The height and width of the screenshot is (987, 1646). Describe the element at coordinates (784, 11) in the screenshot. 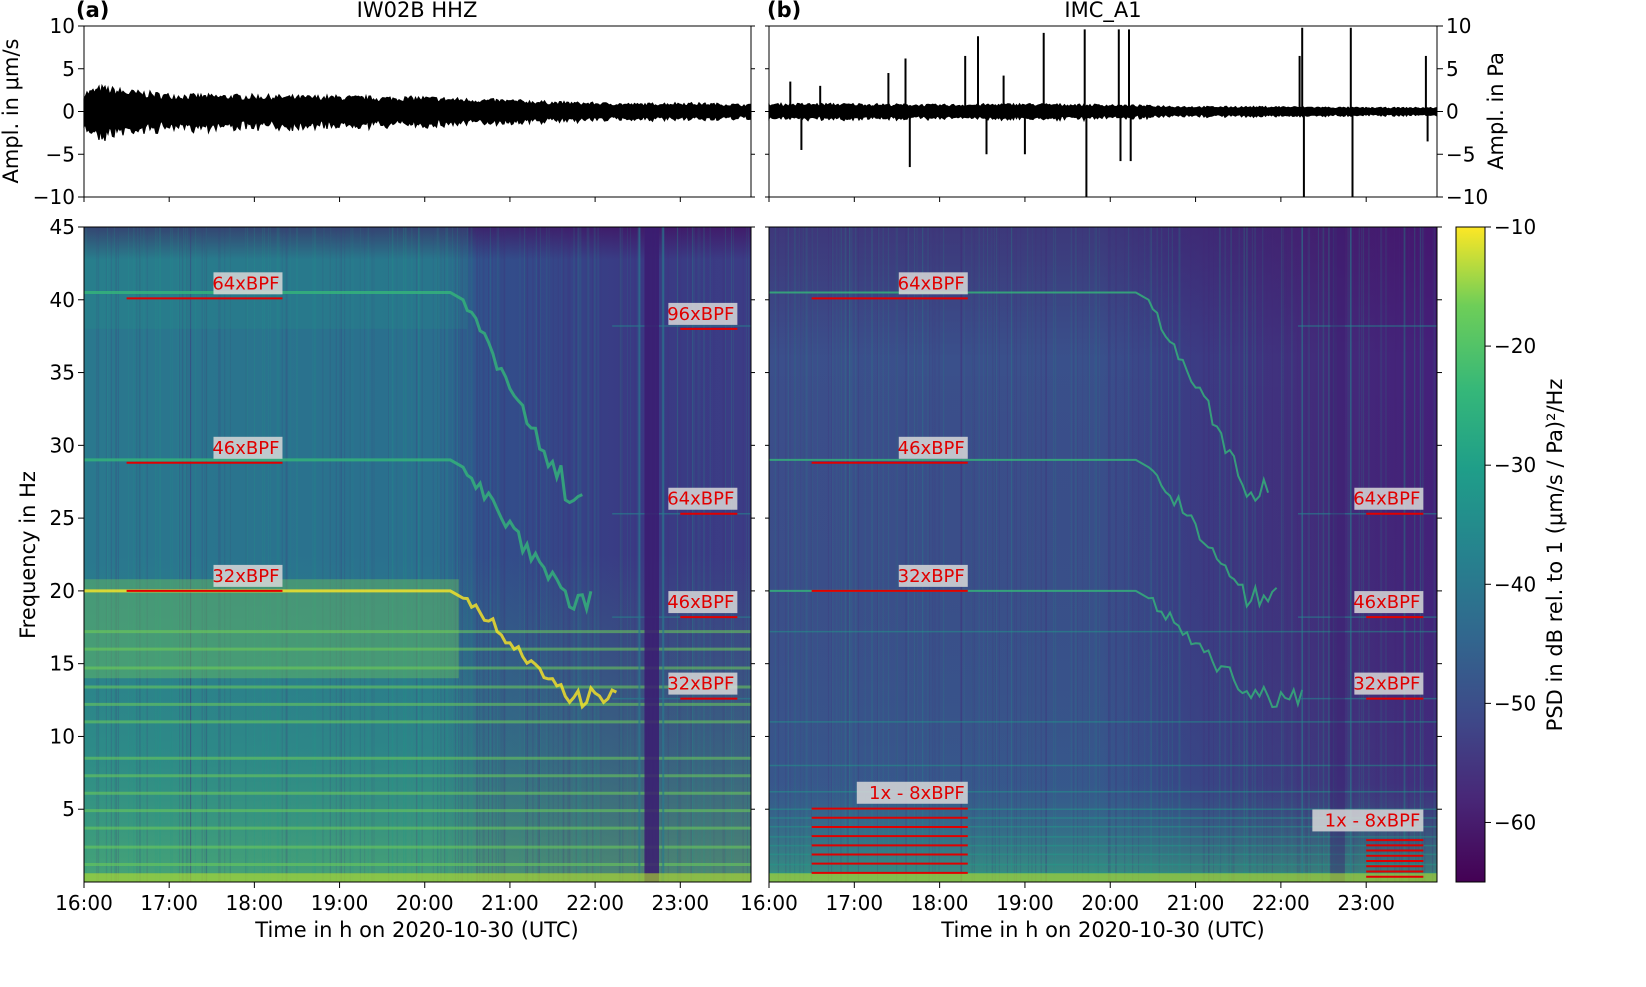

I see `panel-letter-b: (b)` at that location.